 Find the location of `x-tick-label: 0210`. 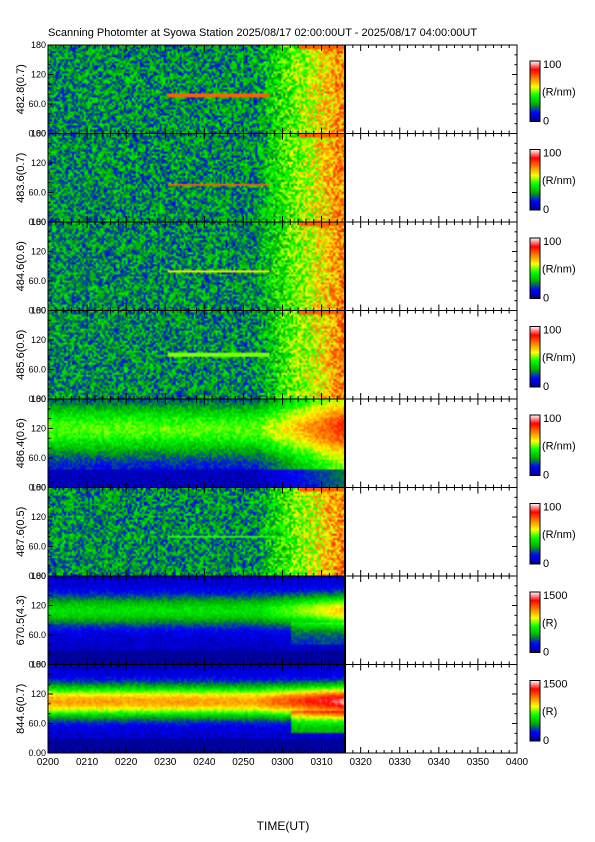

x-tick-label: 0210 is located at coordinates (87, 762).